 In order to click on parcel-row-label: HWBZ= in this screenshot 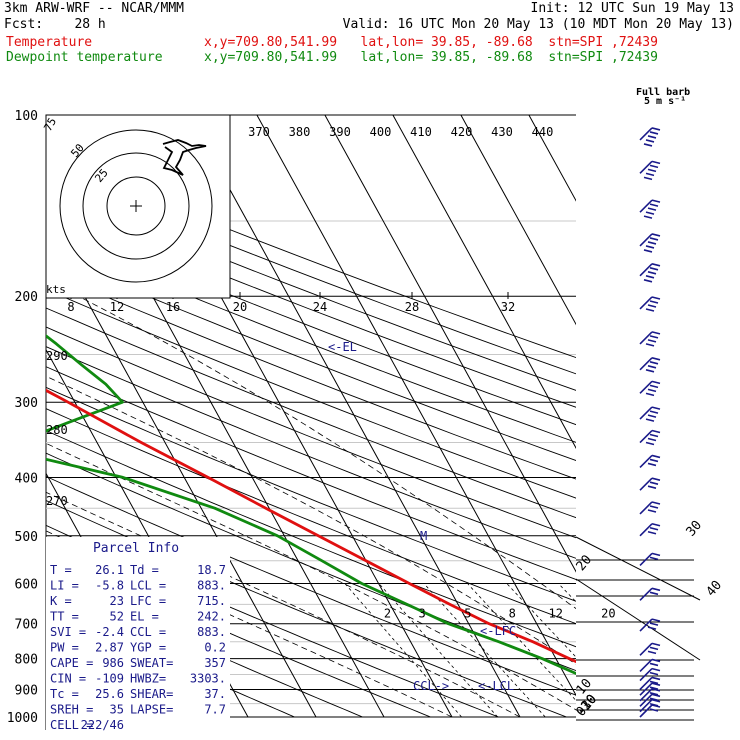, I will do `click(148, 679)`.